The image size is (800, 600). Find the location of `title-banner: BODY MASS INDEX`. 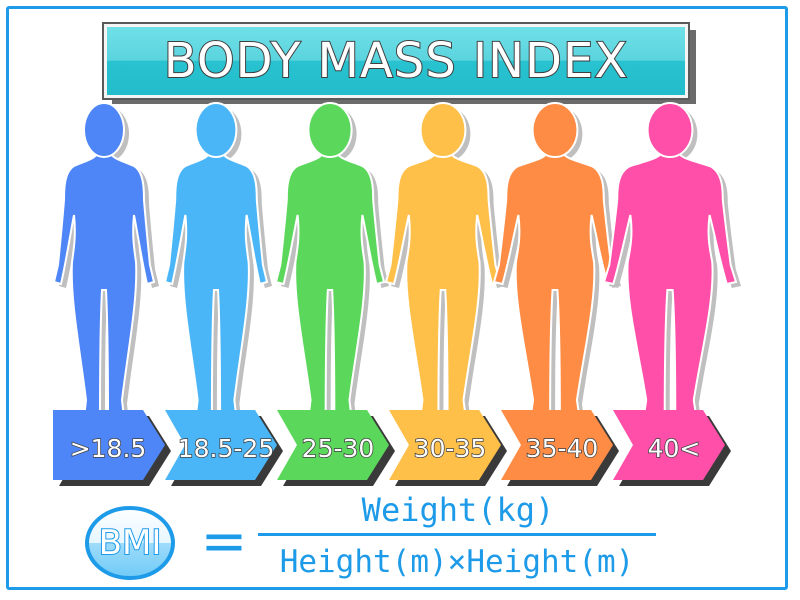

title-banner: BODY MASS INDEX is located at coordinates (396, 61).